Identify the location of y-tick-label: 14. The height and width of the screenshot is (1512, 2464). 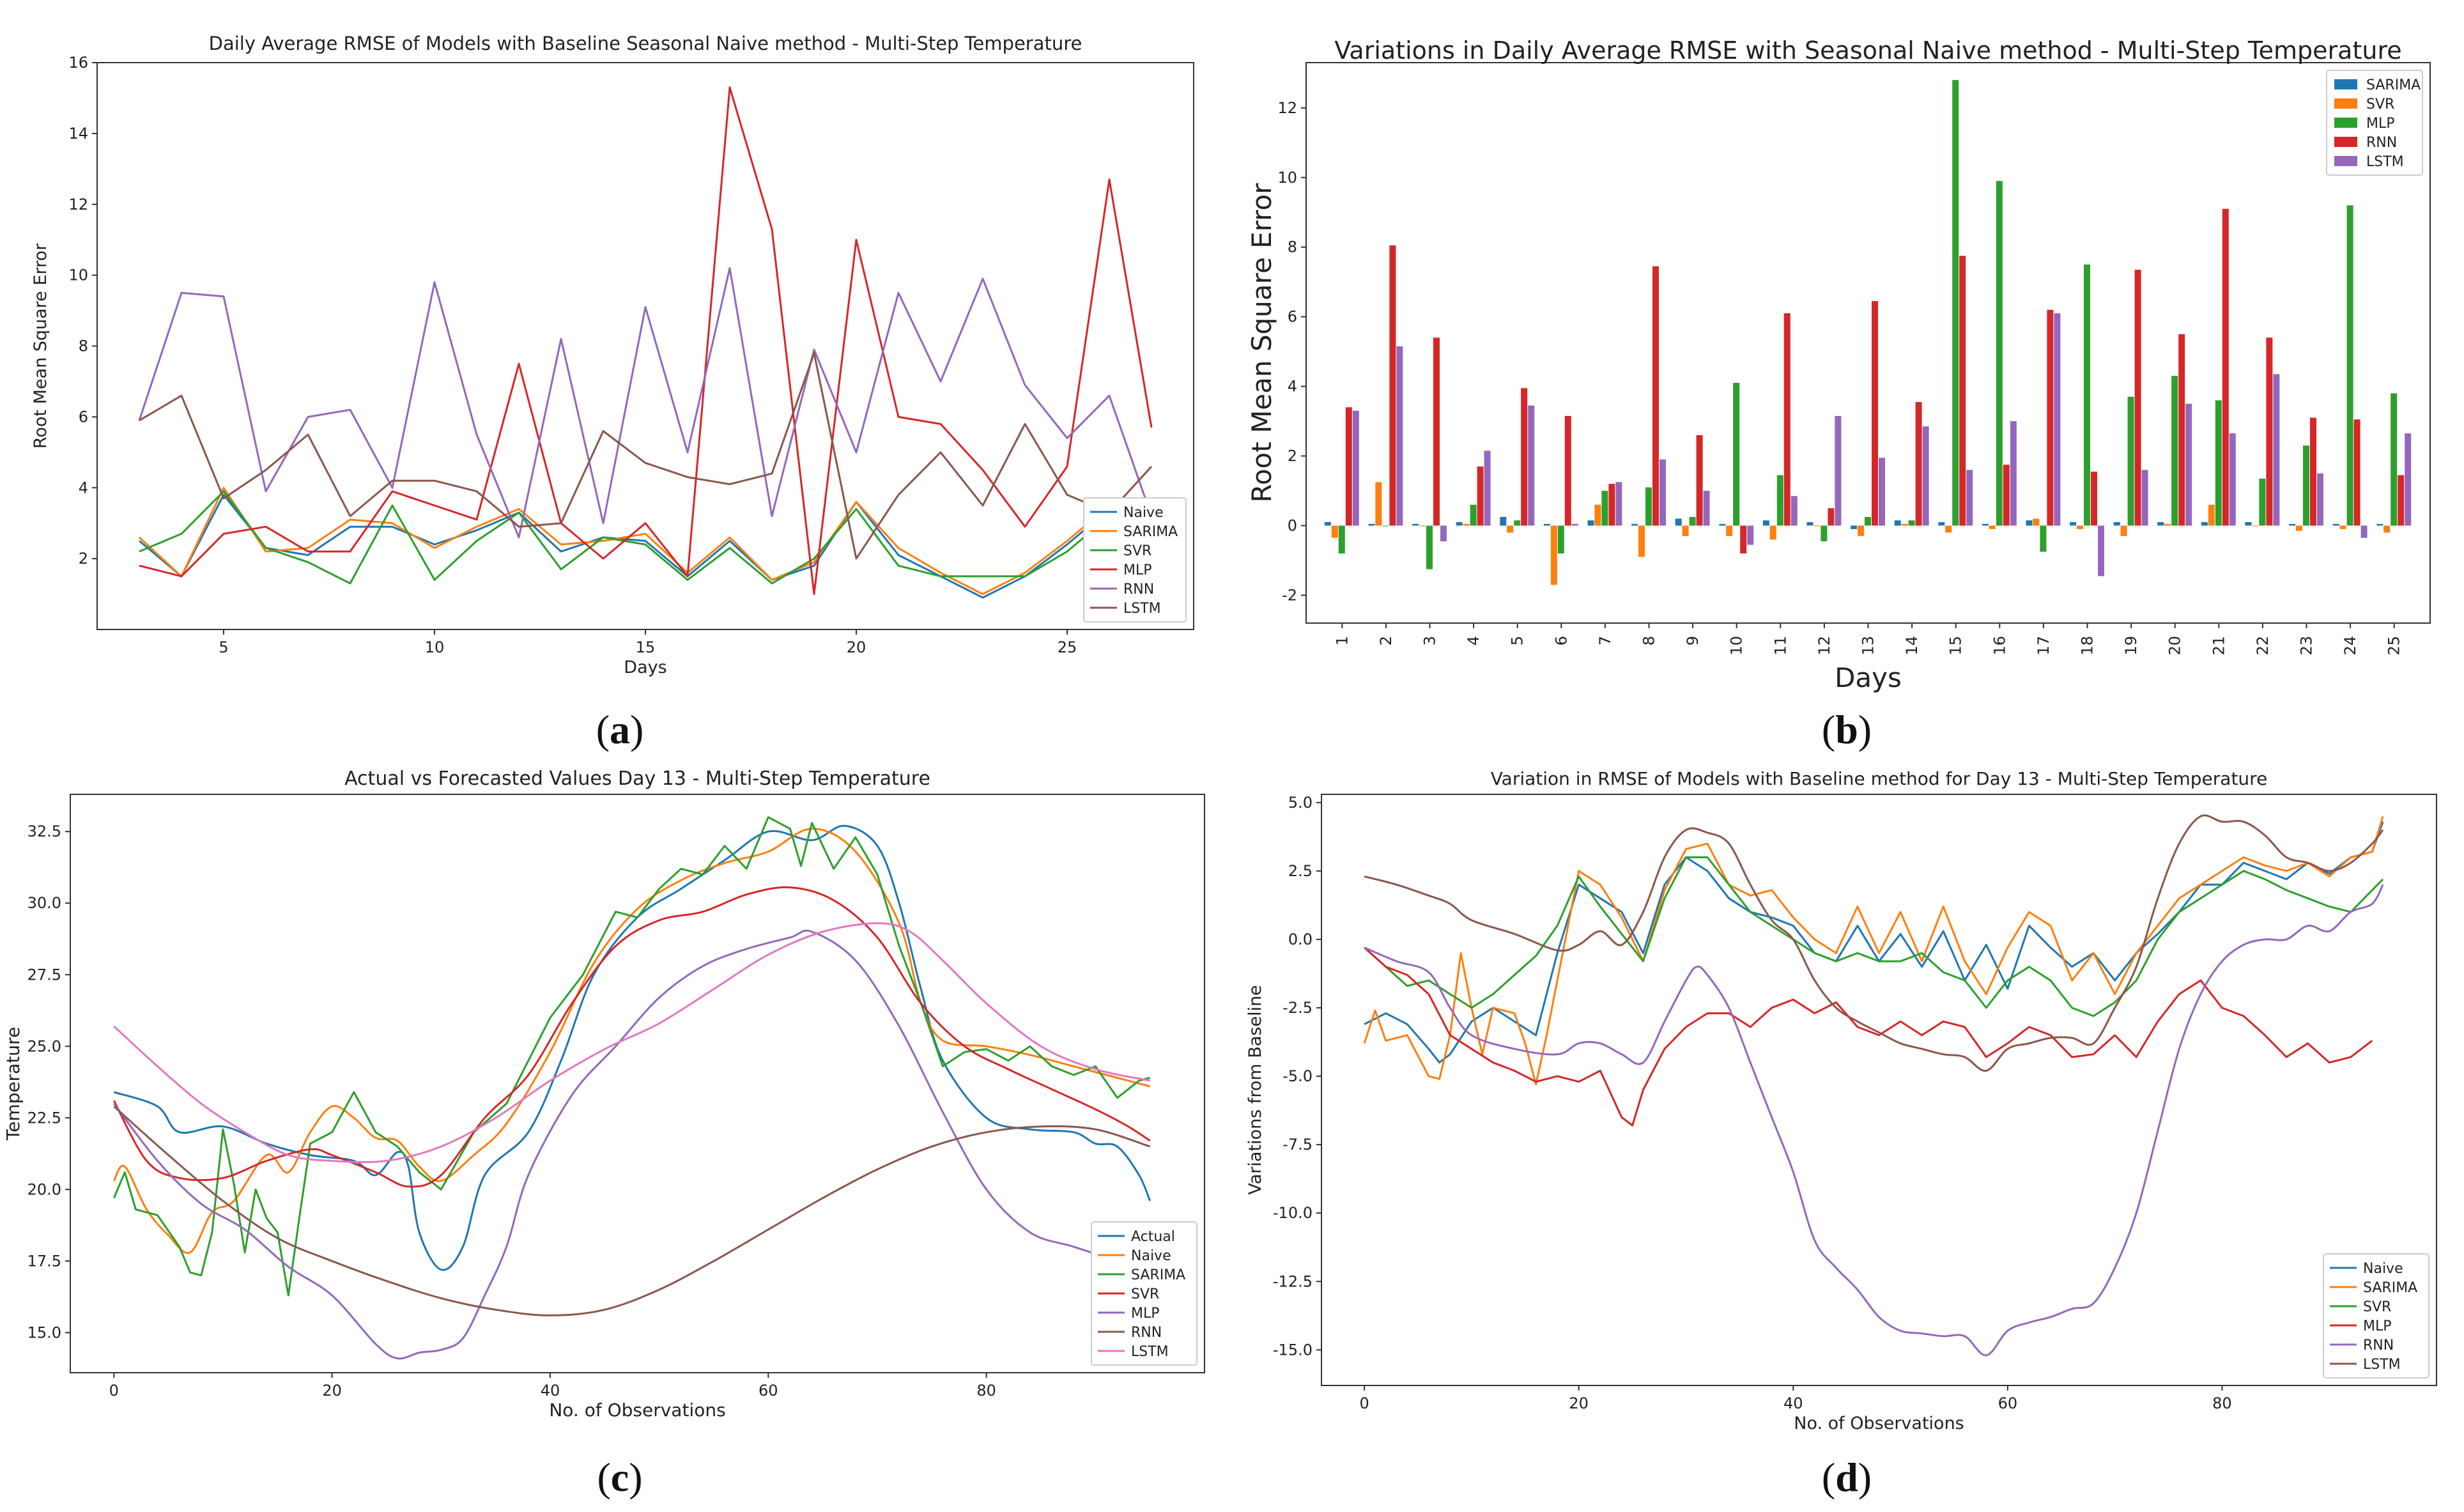
(78, 134).